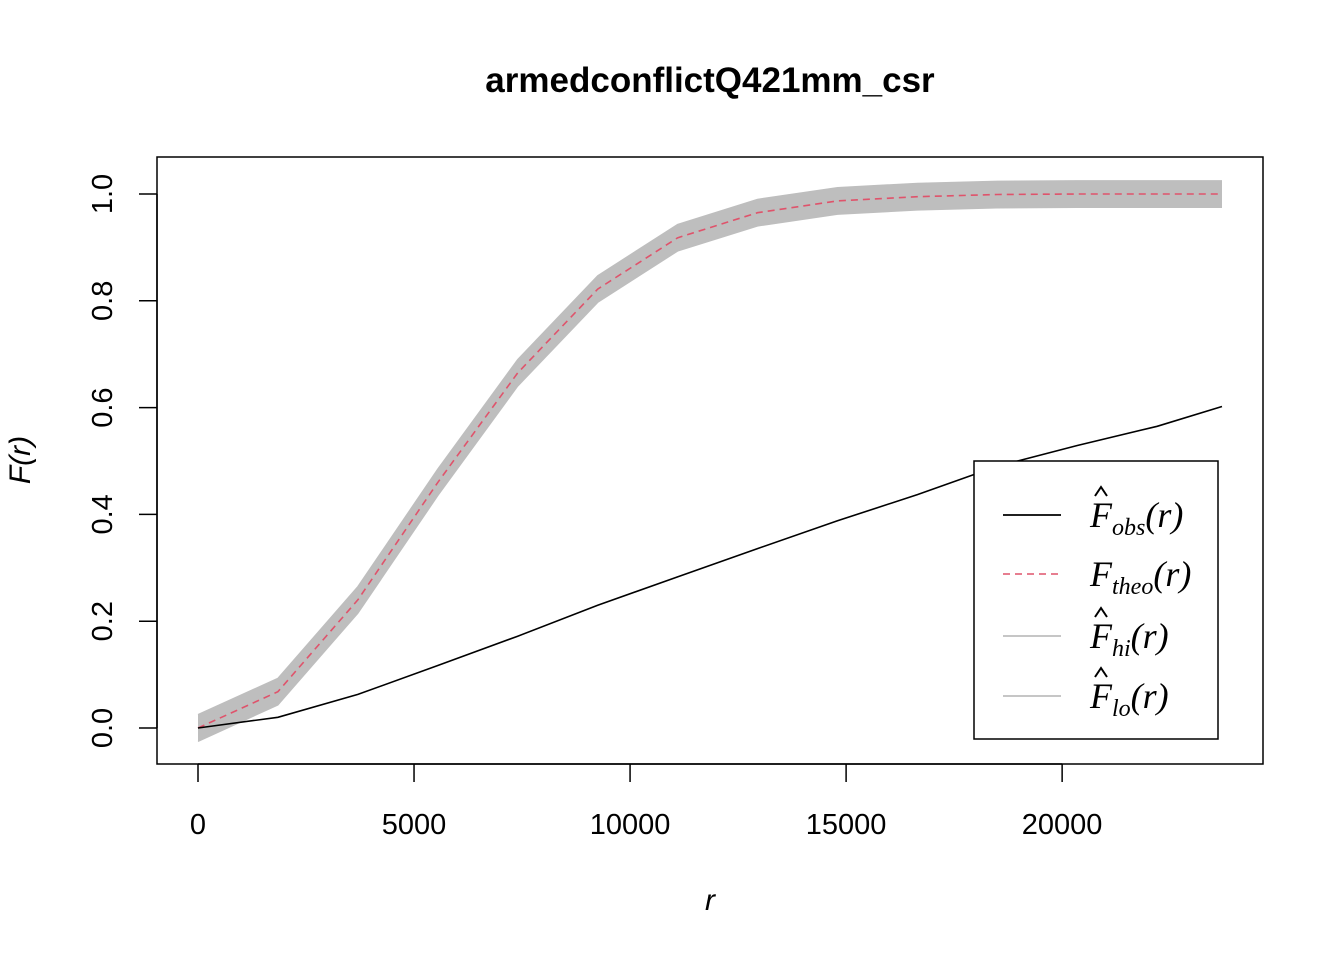 The image size is (1344, 960). I want to click on legend-entry-obs: Fobs(r), so click(1093, 513).